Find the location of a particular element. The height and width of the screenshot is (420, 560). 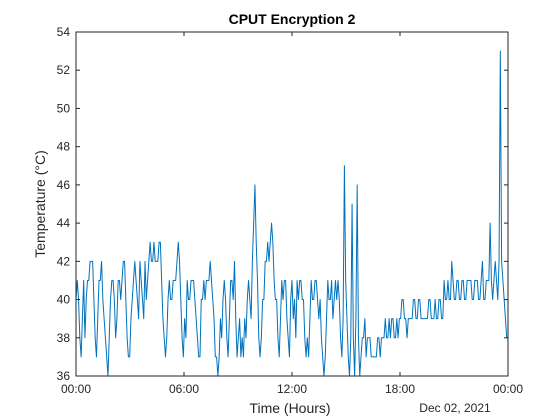

chart-title: CPUT Encryption 2 is located at coordinates (292, 19).